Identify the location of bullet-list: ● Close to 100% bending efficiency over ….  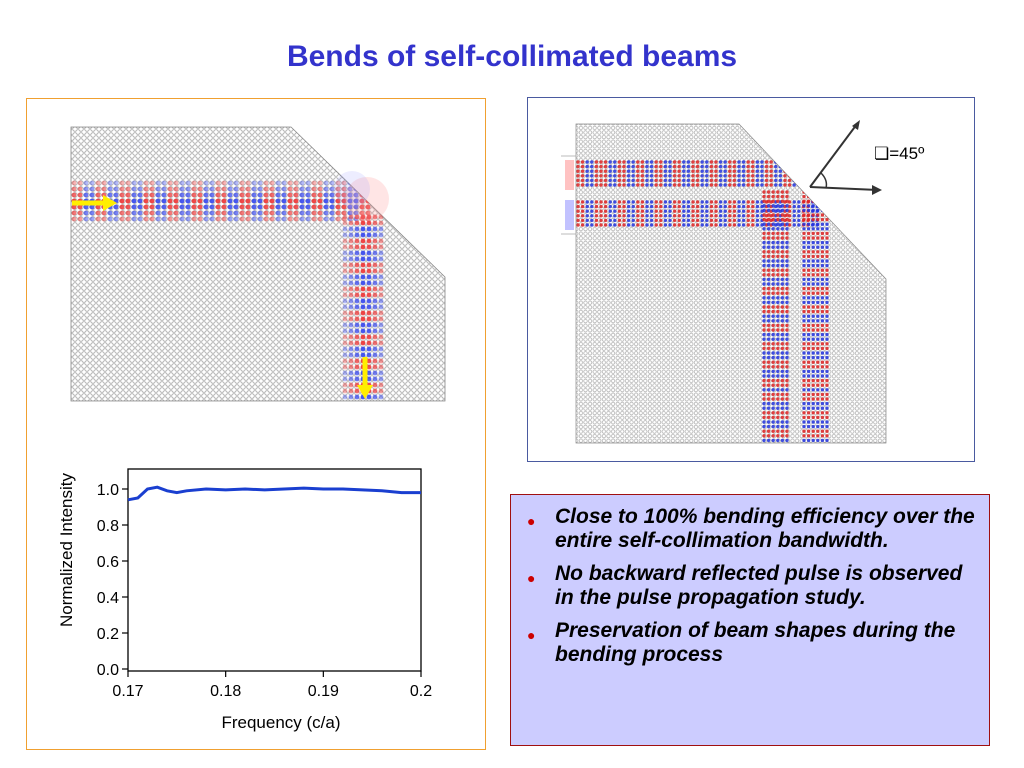
(749, 586).